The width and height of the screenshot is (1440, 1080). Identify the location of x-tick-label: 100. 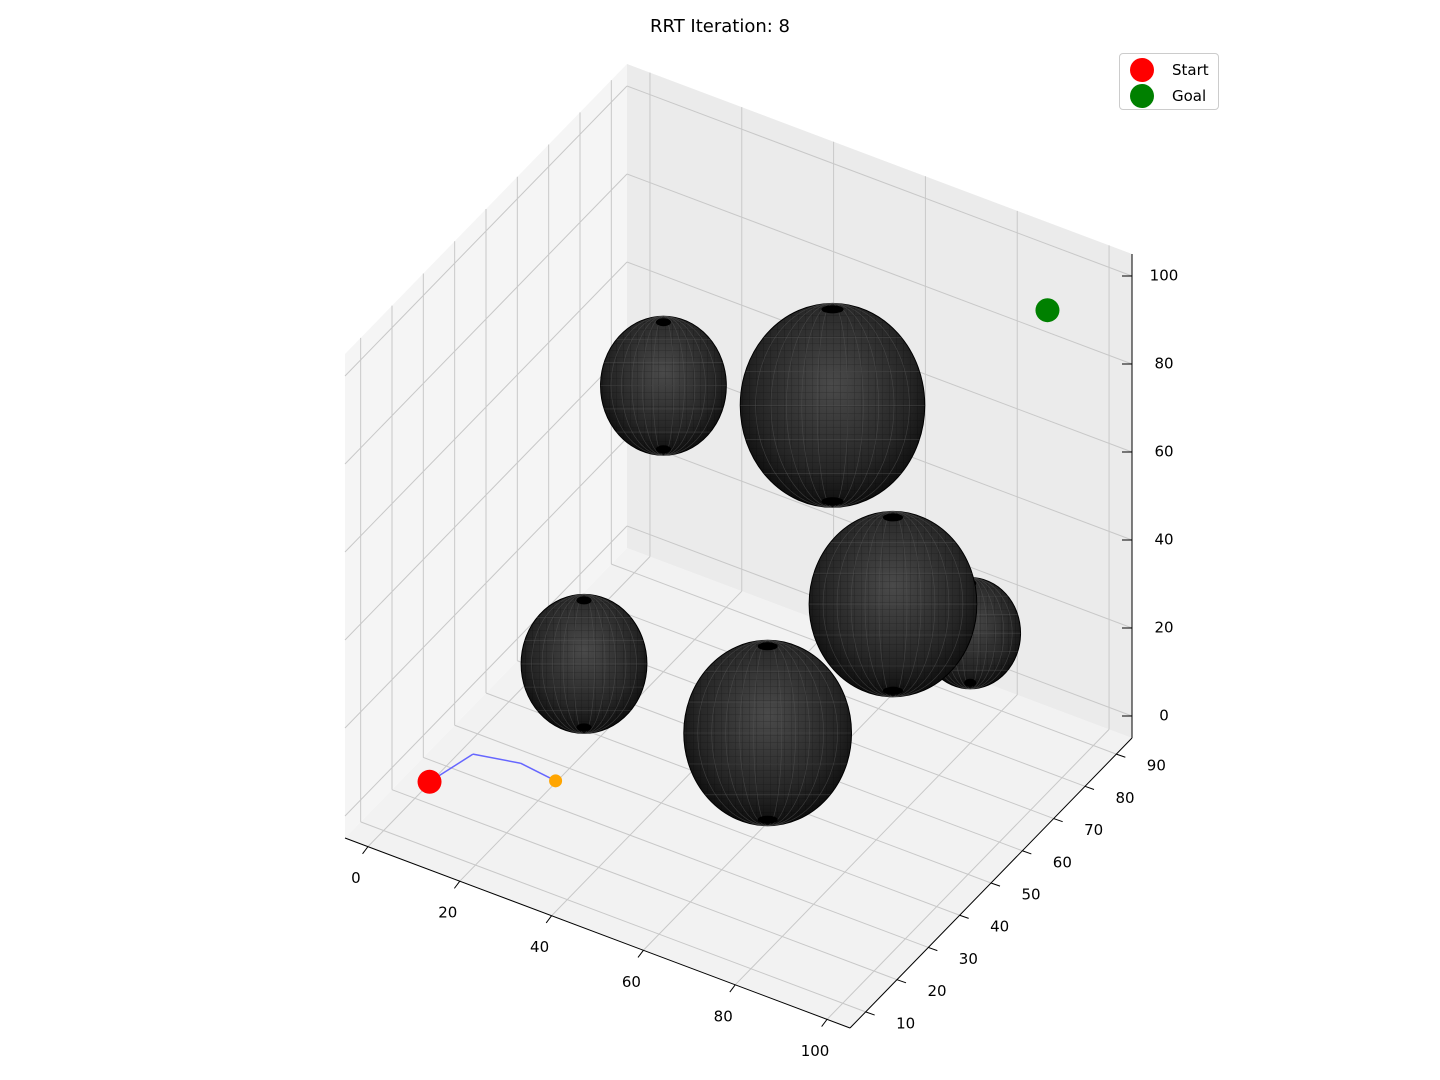
(815, 1051).